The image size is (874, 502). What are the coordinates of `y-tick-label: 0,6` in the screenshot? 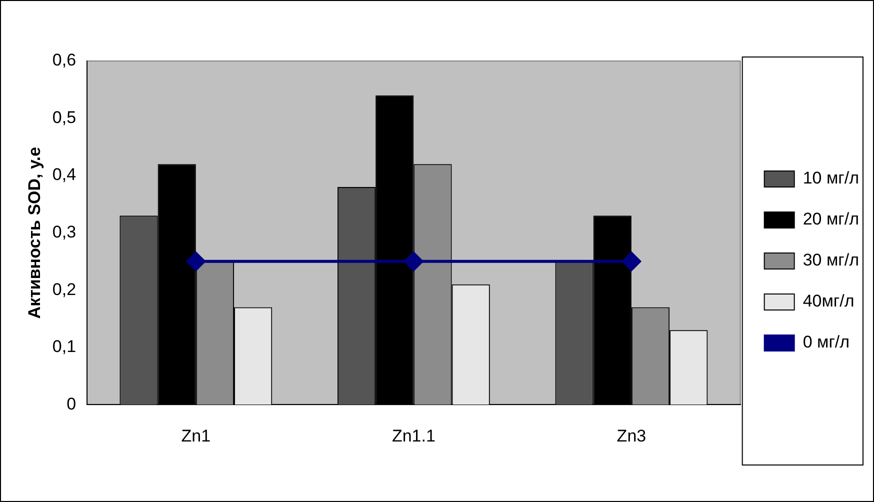 It's located at (64, 60).